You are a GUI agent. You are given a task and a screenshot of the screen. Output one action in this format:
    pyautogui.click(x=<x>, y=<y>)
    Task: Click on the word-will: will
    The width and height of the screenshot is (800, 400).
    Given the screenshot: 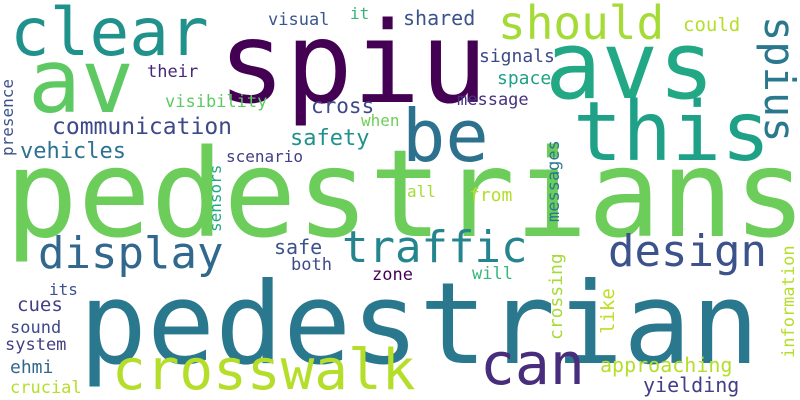 What is the action you would take?
    pyautogui.click(x=492, y=274)
    